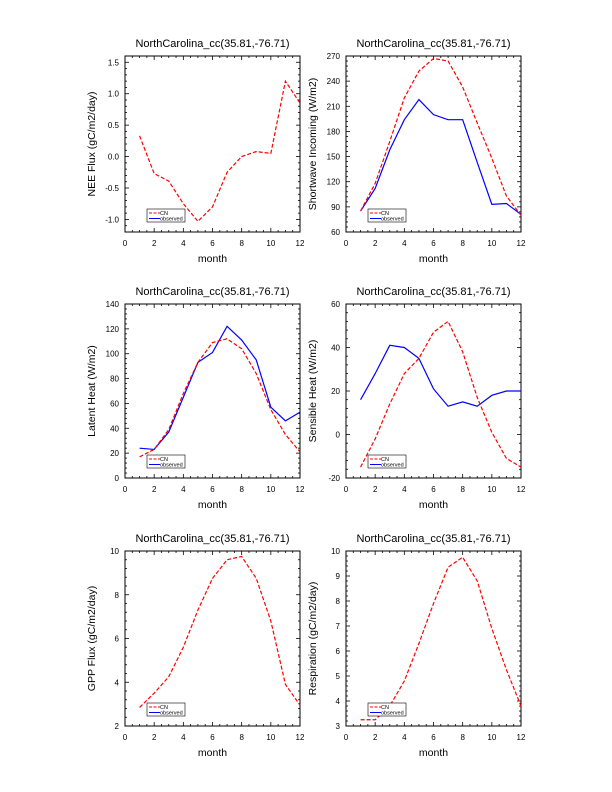 This screenshot has width=612, height=792. I want to click on chart-title: NorthCarolina_cc(35.81,-76.71), so click(212, 539).